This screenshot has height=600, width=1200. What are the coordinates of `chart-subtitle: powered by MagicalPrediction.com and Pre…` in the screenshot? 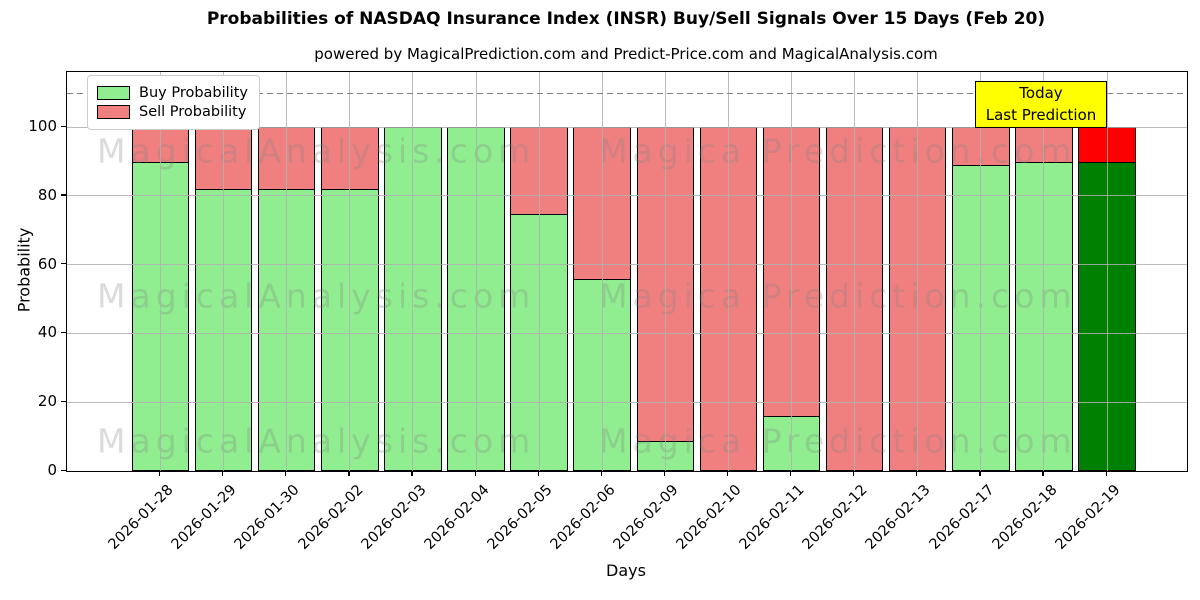 It's located at (626, 54).